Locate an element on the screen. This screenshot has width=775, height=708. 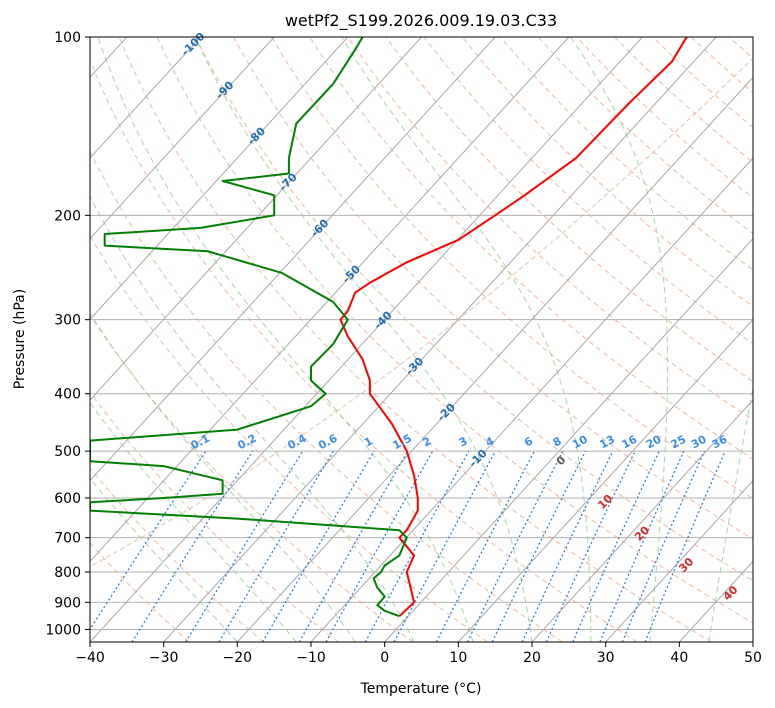
mixing-ratio-label: 0.4 is located at coordinates (297, 442).